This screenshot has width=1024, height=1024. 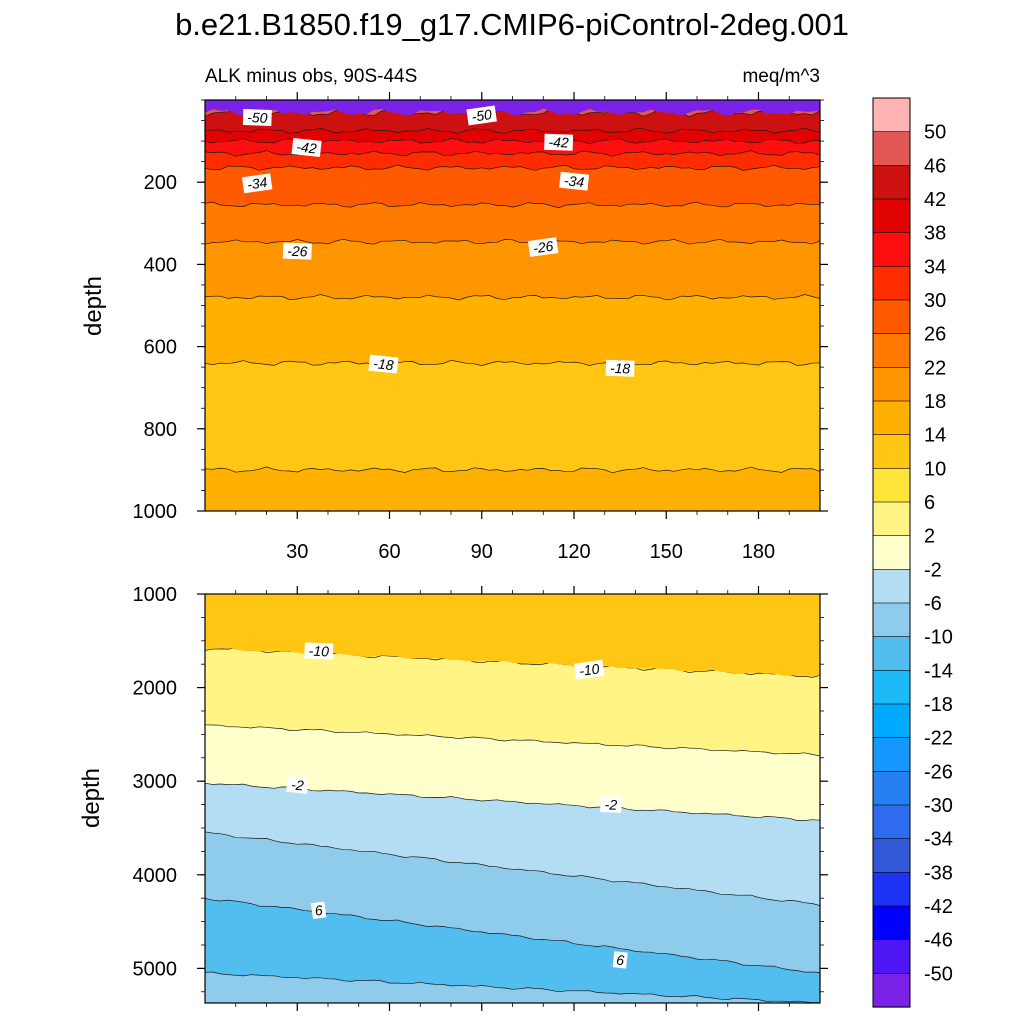 What do you see at coordinates (935, 335) in the screenshot?
I see `colorbar-label: 26` at bounding box center [935, 335].